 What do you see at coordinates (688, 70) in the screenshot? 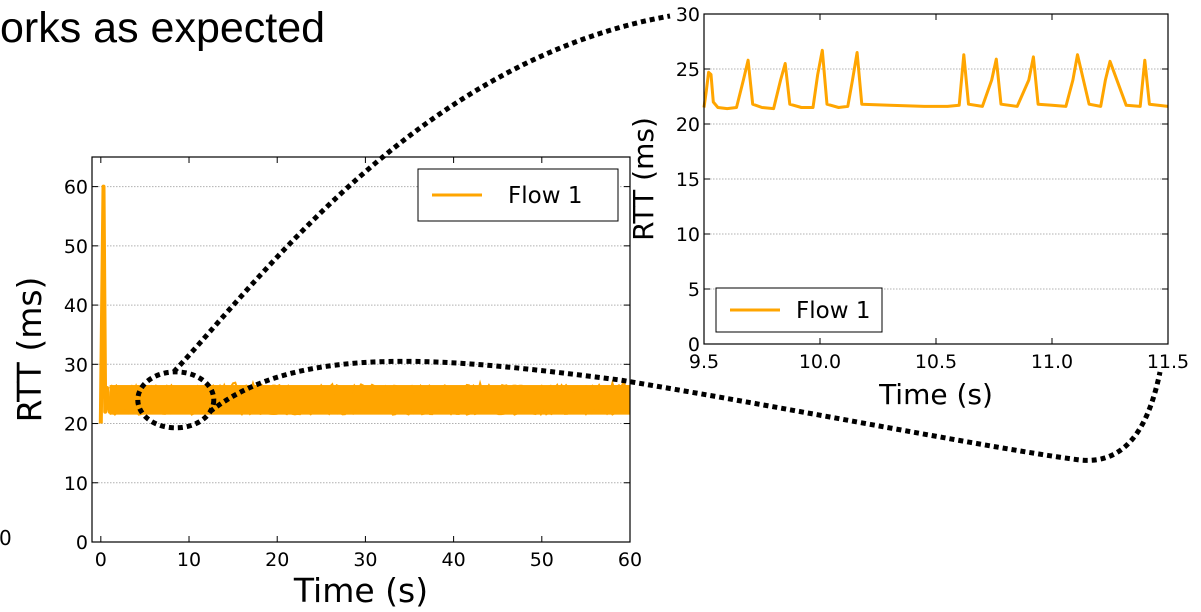
I see `y-tick-label: 25` at bounding box center [688, 70].